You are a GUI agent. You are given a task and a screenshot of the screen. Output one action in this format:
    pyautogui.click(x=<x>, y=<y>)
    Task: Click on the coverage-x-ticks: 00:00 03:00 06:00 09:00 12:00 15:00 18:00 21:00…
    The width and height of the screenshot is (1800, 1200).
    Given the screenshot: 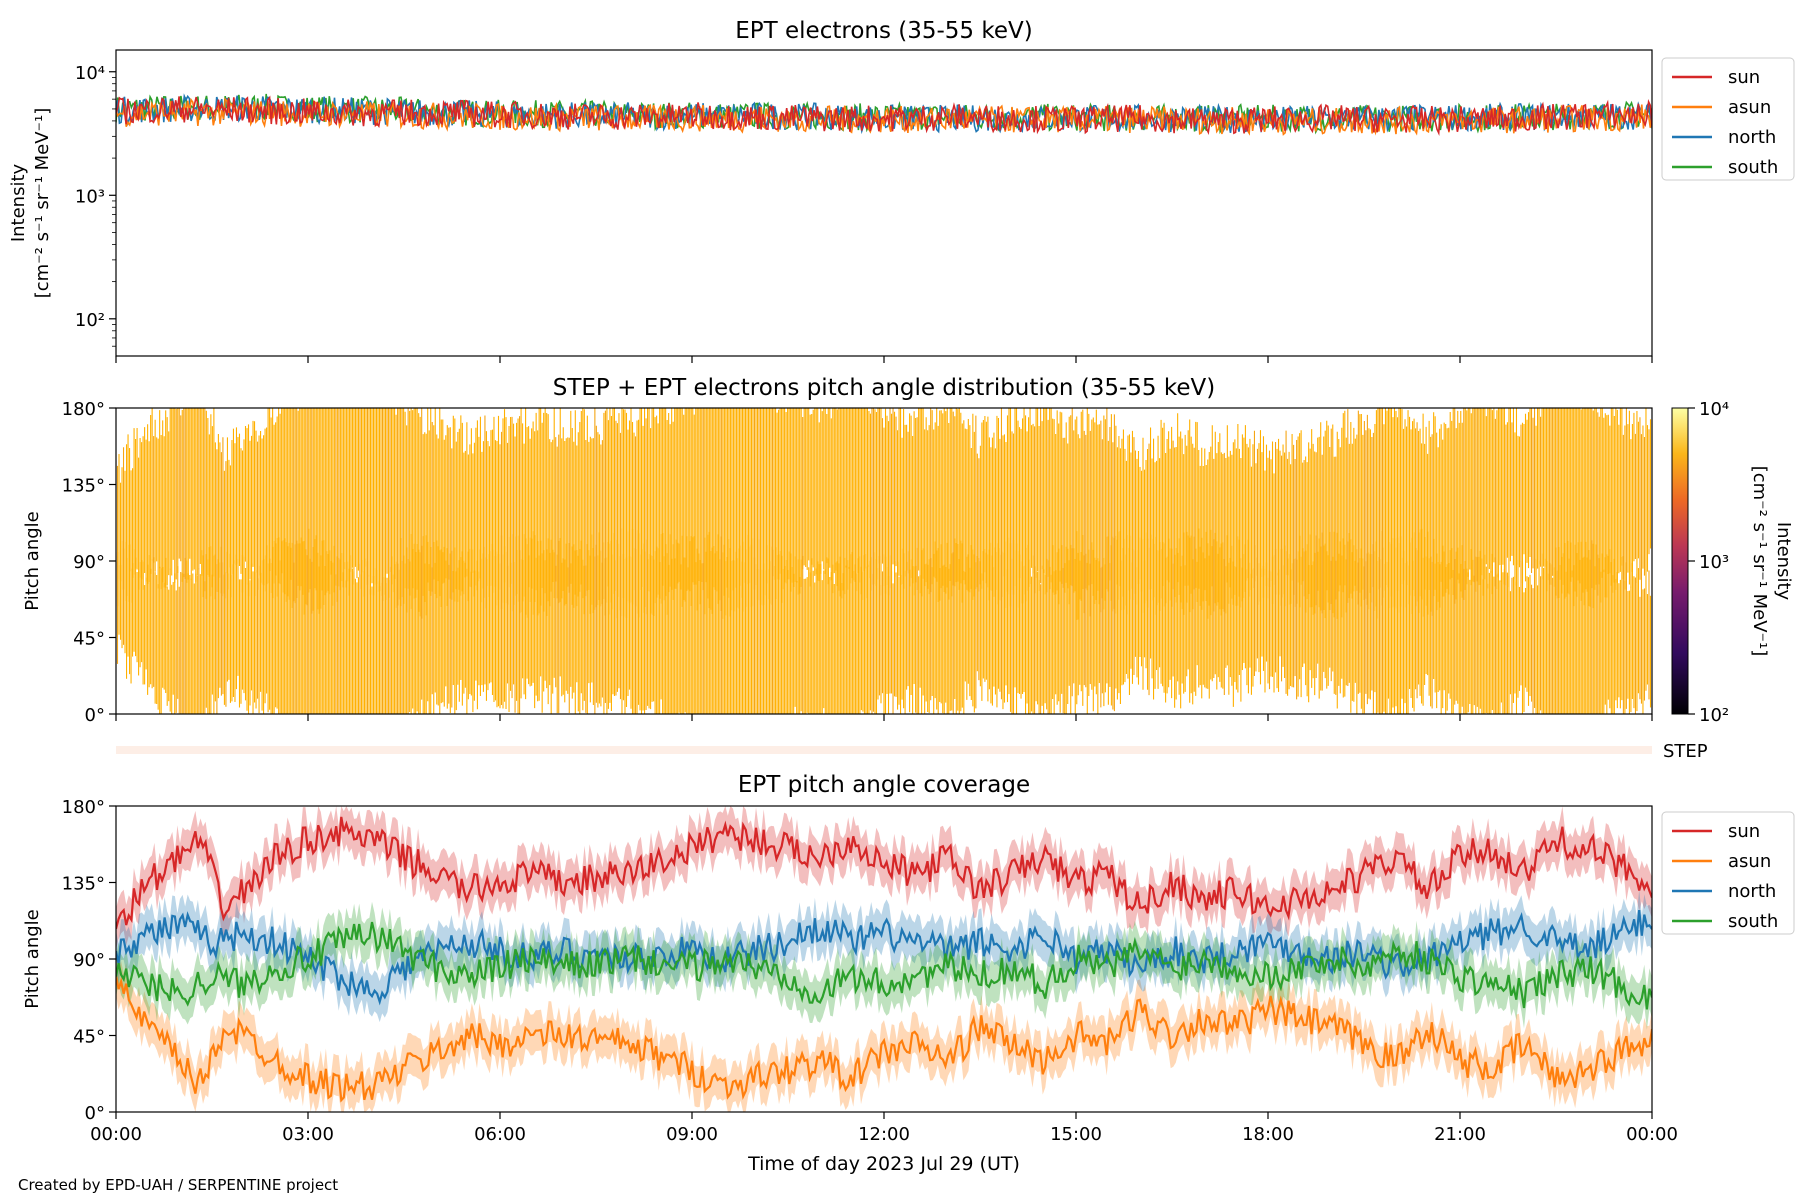 What is the action you would take?
    pyautogui.click(x=884, y=1128)
    